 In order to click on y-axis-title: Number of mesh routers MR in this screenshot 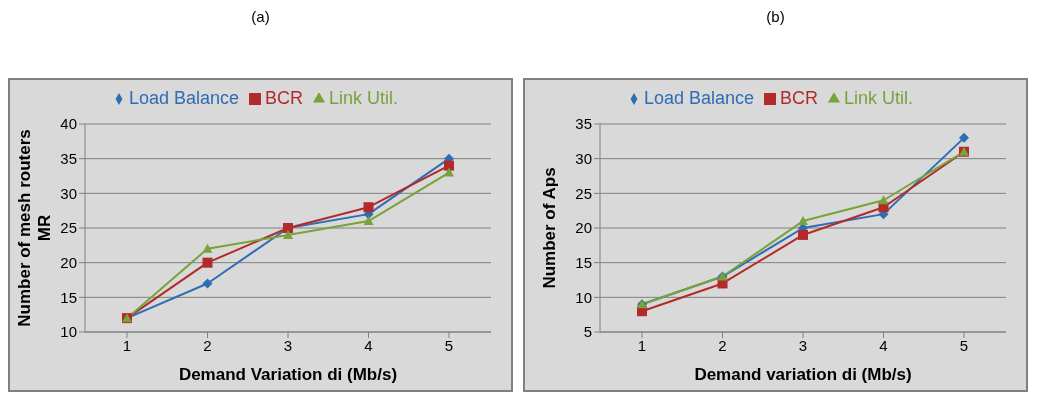, I will do `click(34, 228)`.